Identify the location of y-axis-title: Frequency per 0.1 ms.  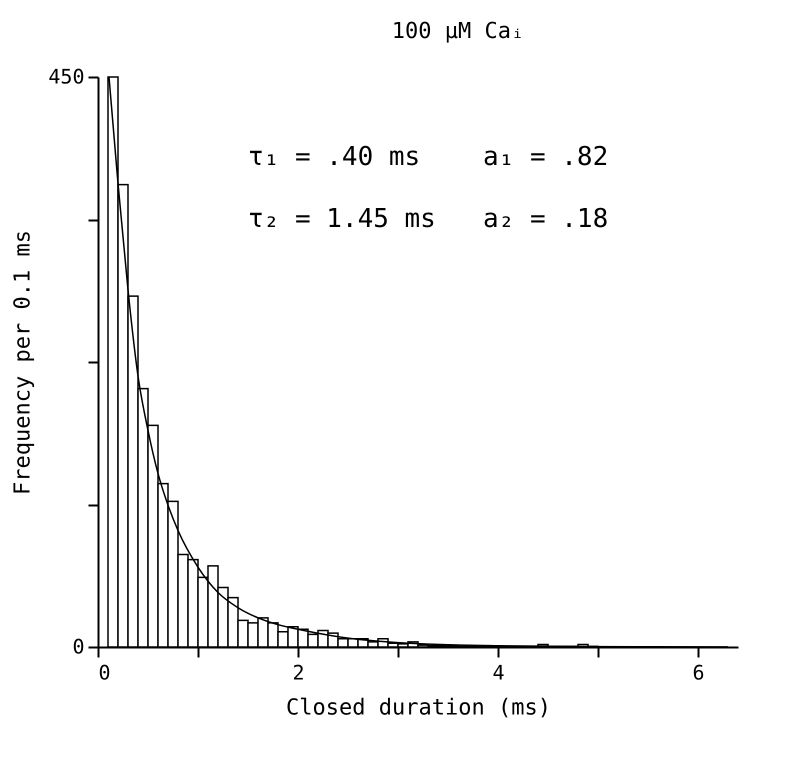
(23, 362).